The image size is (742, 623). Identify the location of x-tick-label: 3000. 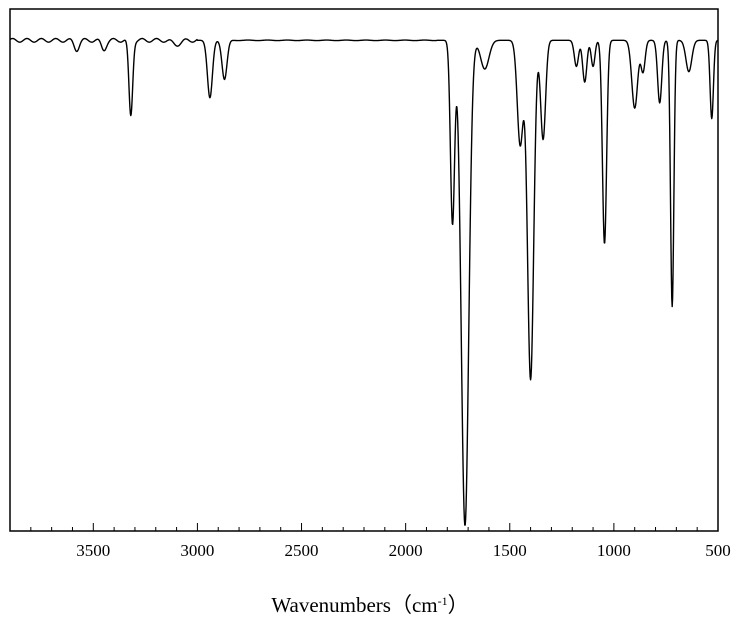
(197, 550).